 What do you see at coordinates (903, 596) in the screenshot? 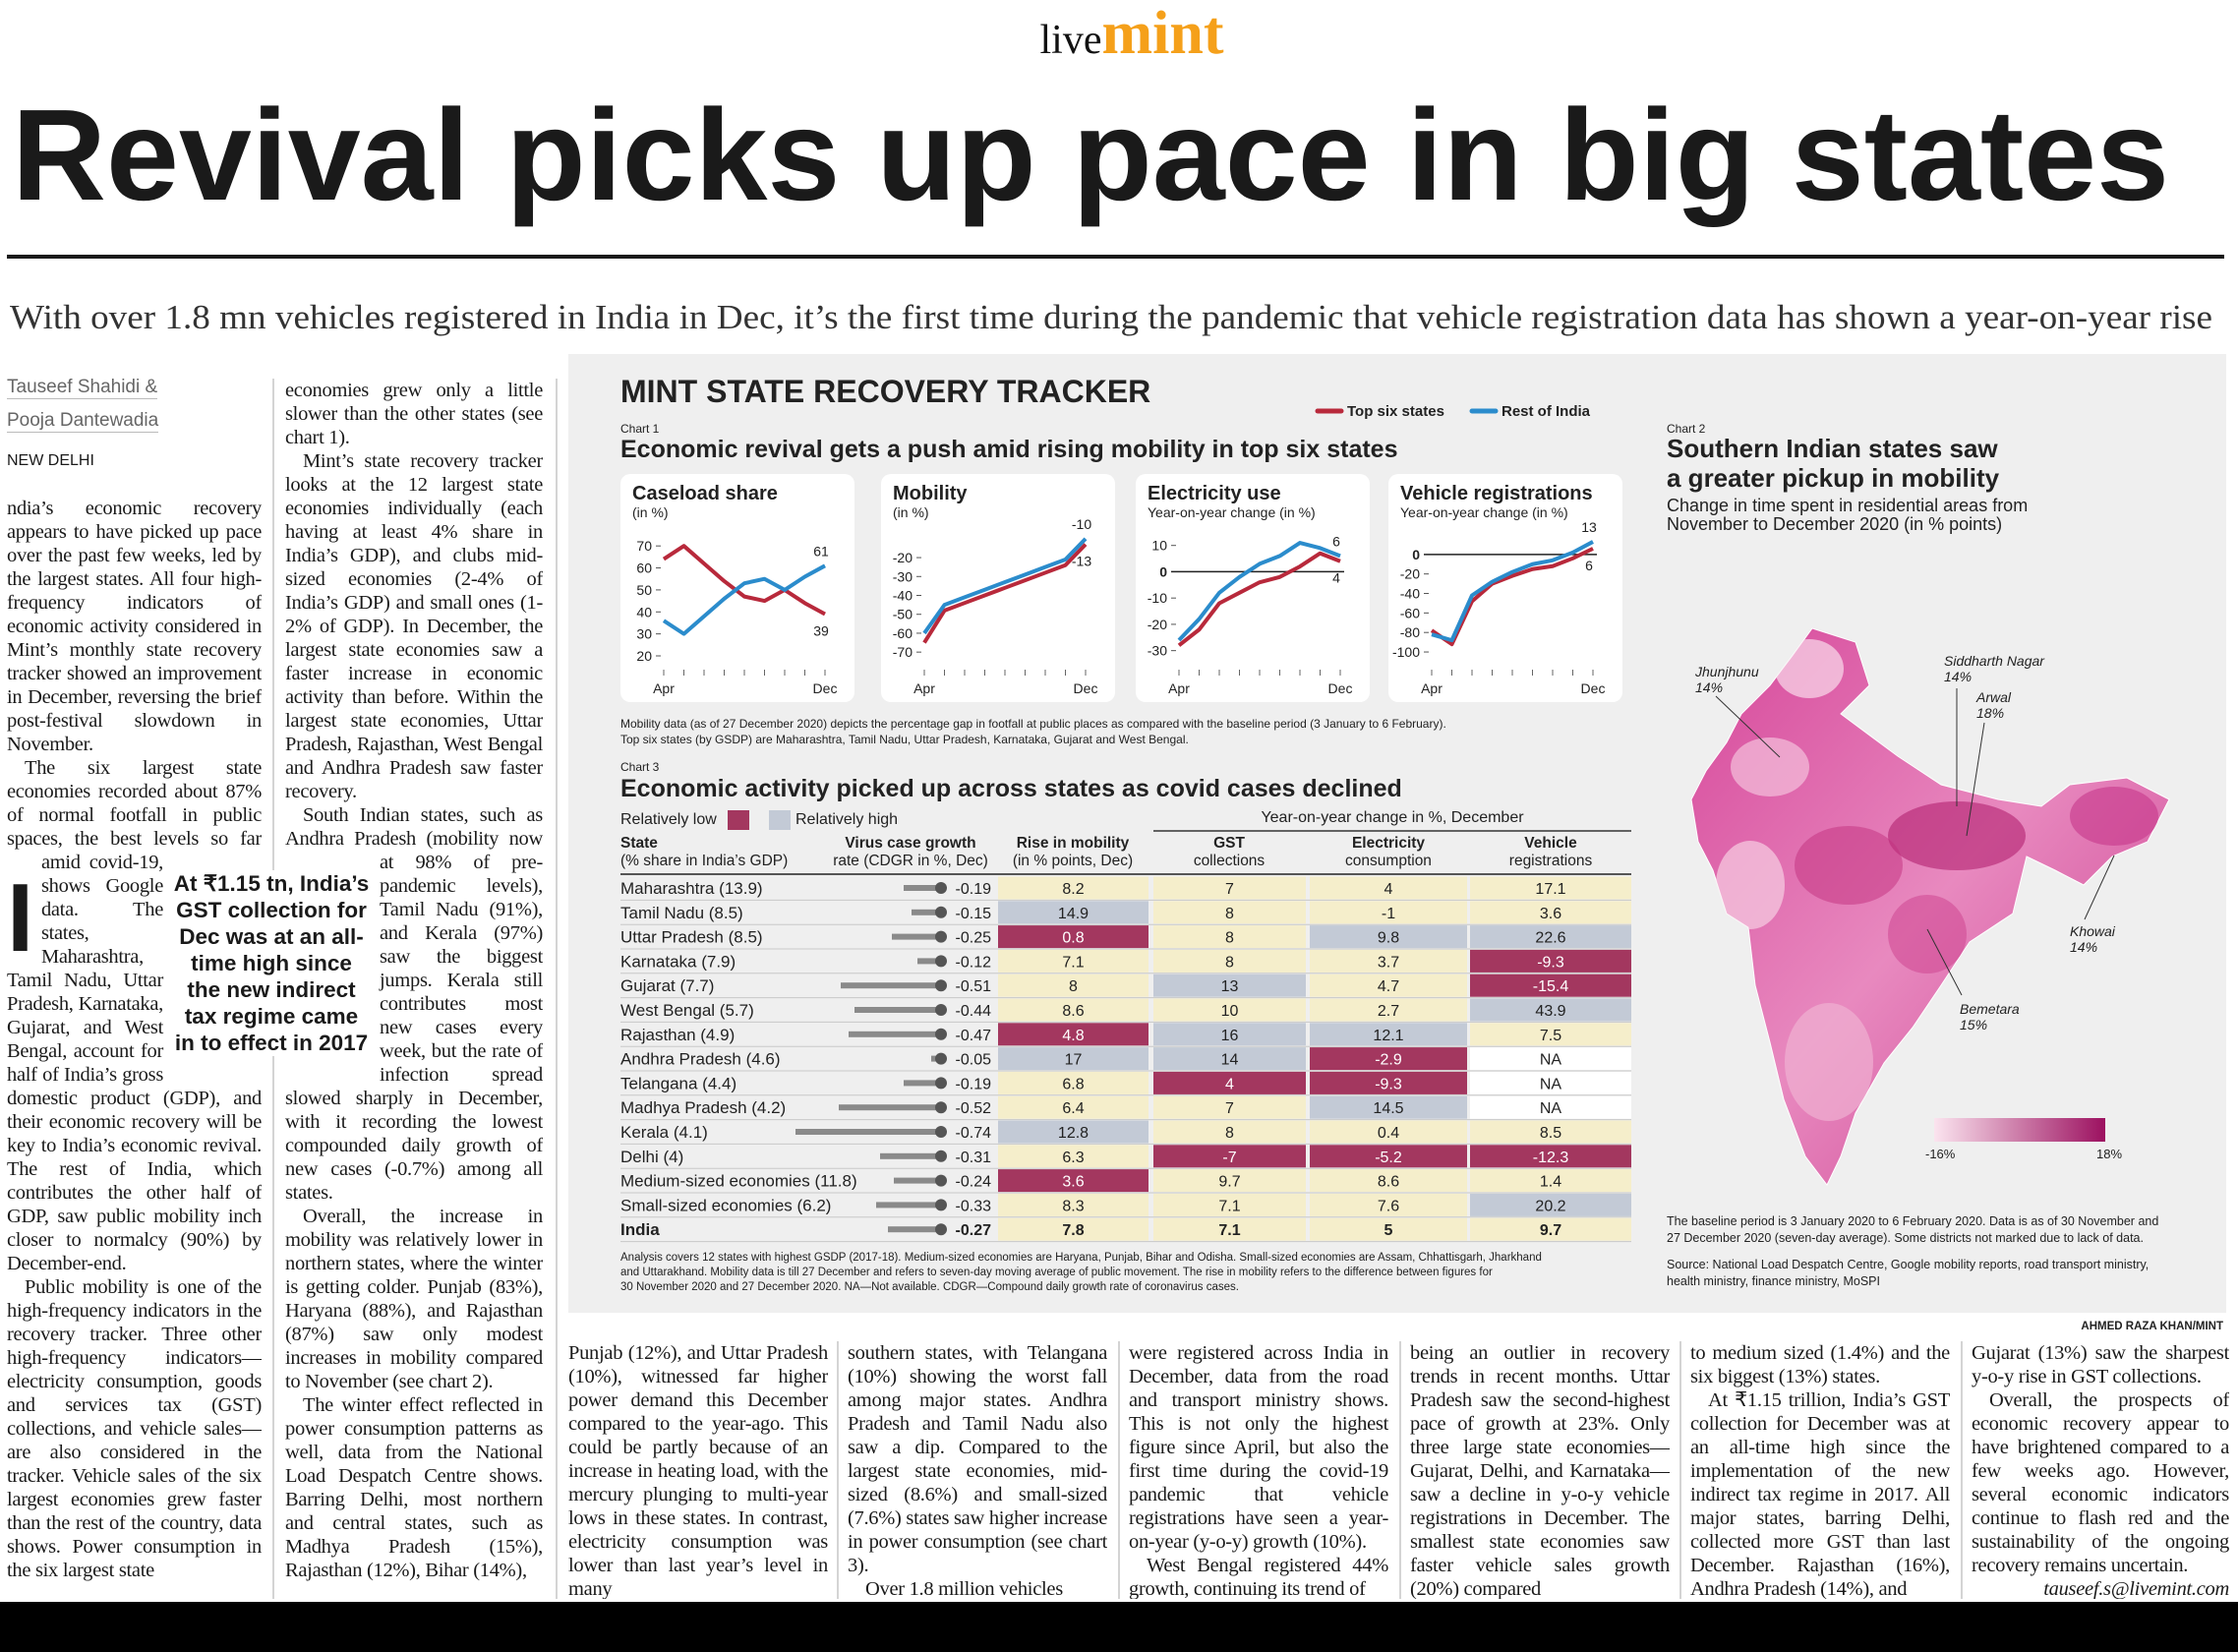
I see `y-tick-label: -40` at bounding box center [903, 596].